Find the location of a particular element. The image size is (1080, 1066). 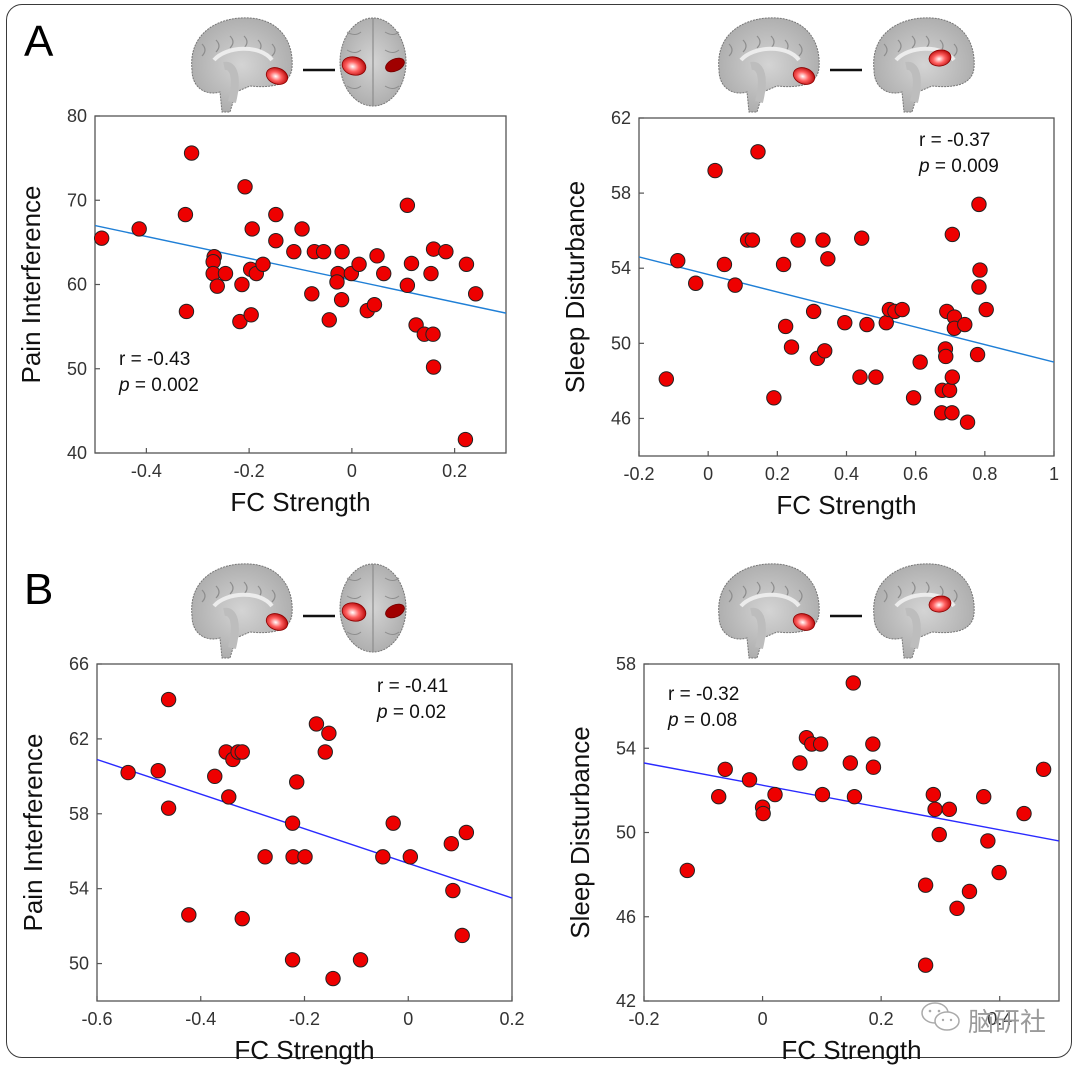

brain-stem is located at coordinates (913, 628).